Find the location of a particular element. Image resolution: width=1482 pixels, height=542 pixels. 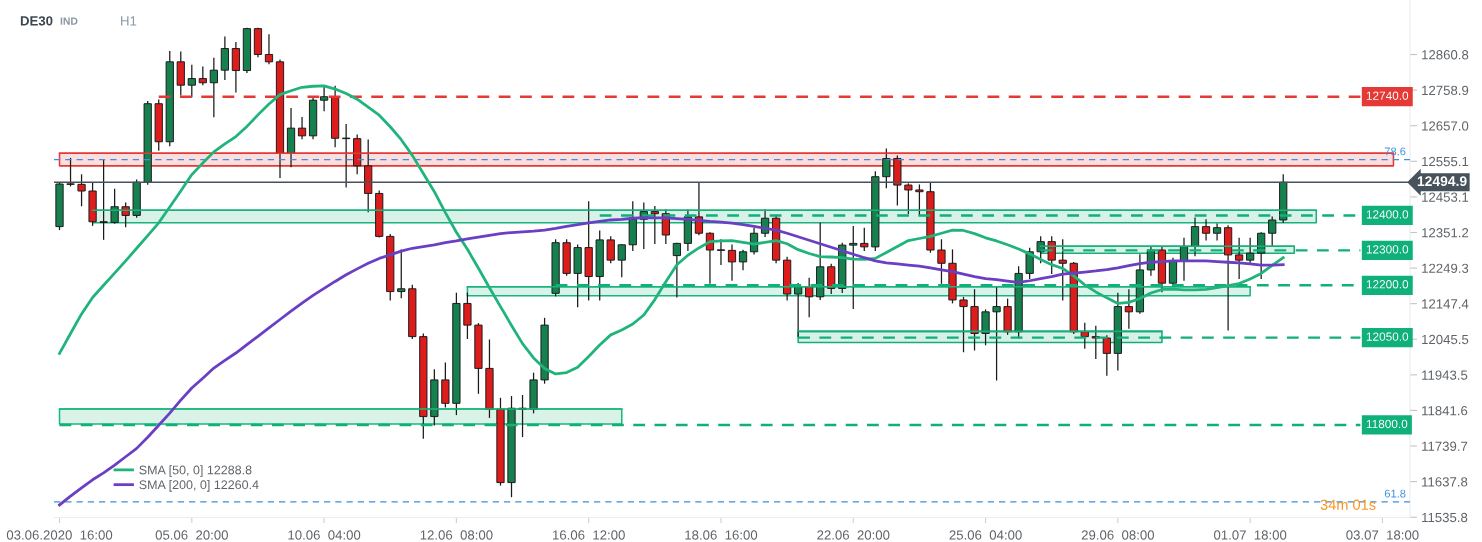

data-label: 12300.0 is located at coordinates (1387, 249).